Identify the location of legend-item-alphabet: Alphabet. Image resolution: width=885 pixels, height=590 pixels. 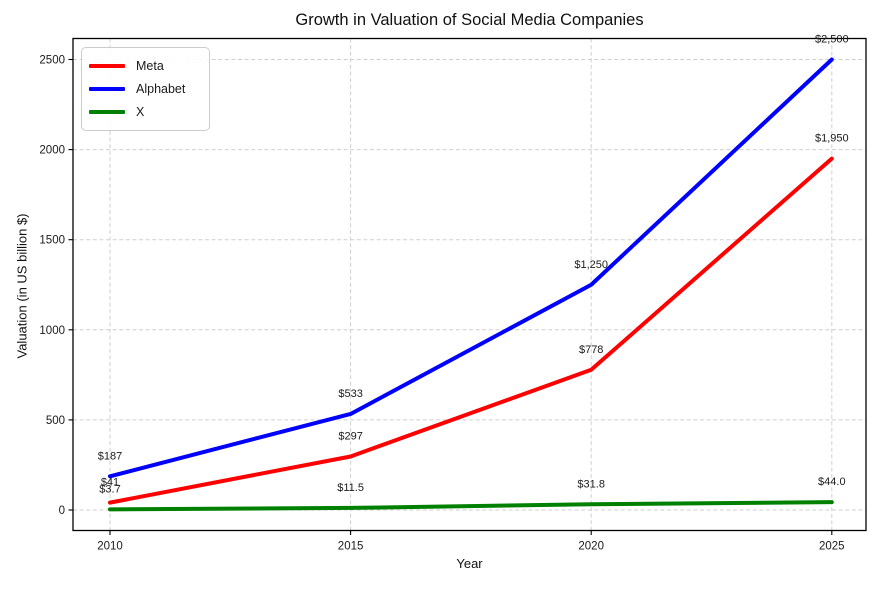
(146, 89).